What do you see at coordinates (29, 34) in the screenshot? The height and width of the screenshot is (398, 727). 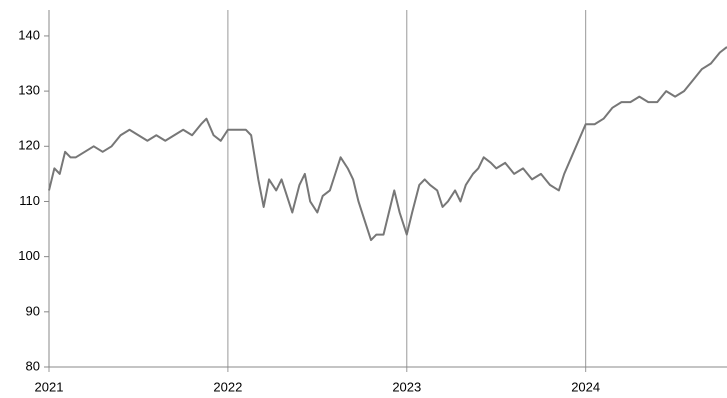 I see `y-tick-label: 140` at bounding box center [29, 34].